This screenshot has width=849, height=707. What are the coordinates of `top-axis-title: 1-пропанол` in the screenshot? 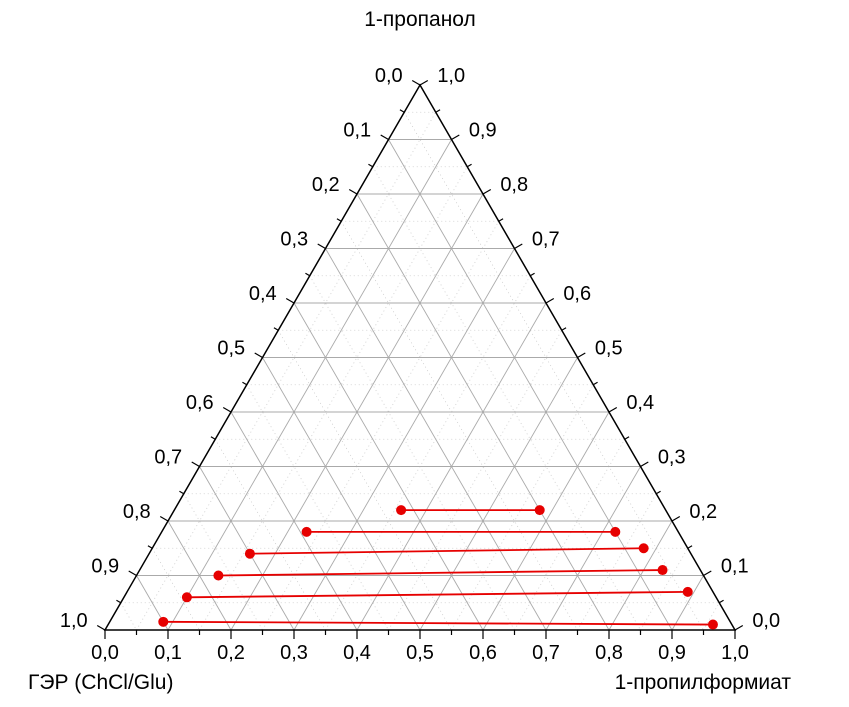 It's located at (420, 19).